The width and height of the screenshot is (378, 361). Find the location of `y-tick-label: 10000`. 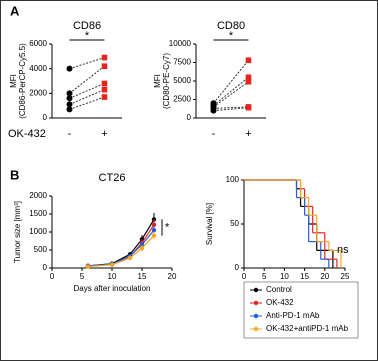

y-tick-label: 10000 is located at coordinates (180, 43).